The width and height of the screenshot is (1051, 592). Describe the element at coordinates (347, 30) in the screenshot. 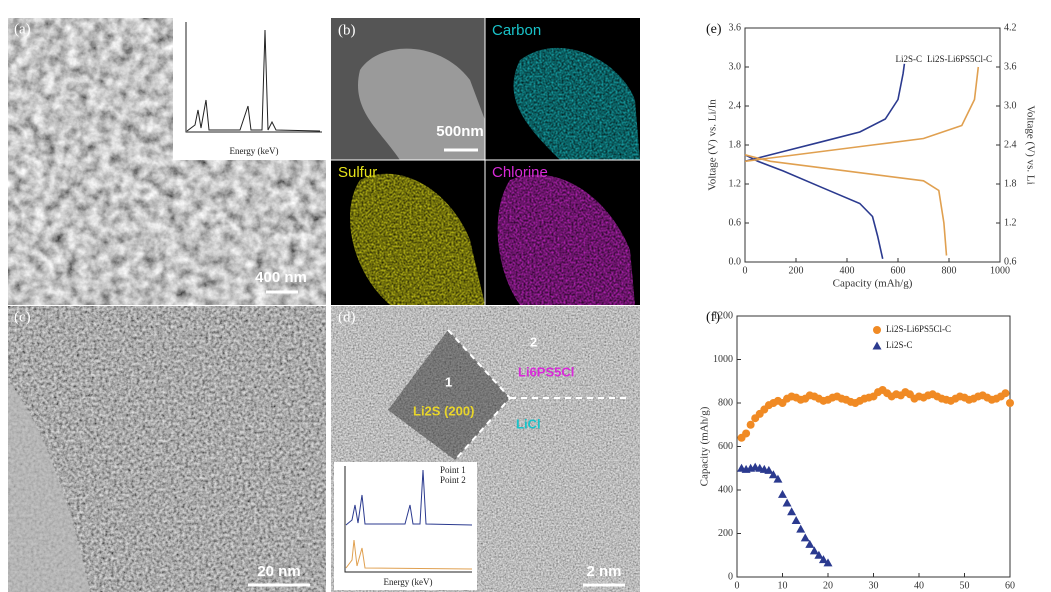

I see `panel-label: (b)` at that location.